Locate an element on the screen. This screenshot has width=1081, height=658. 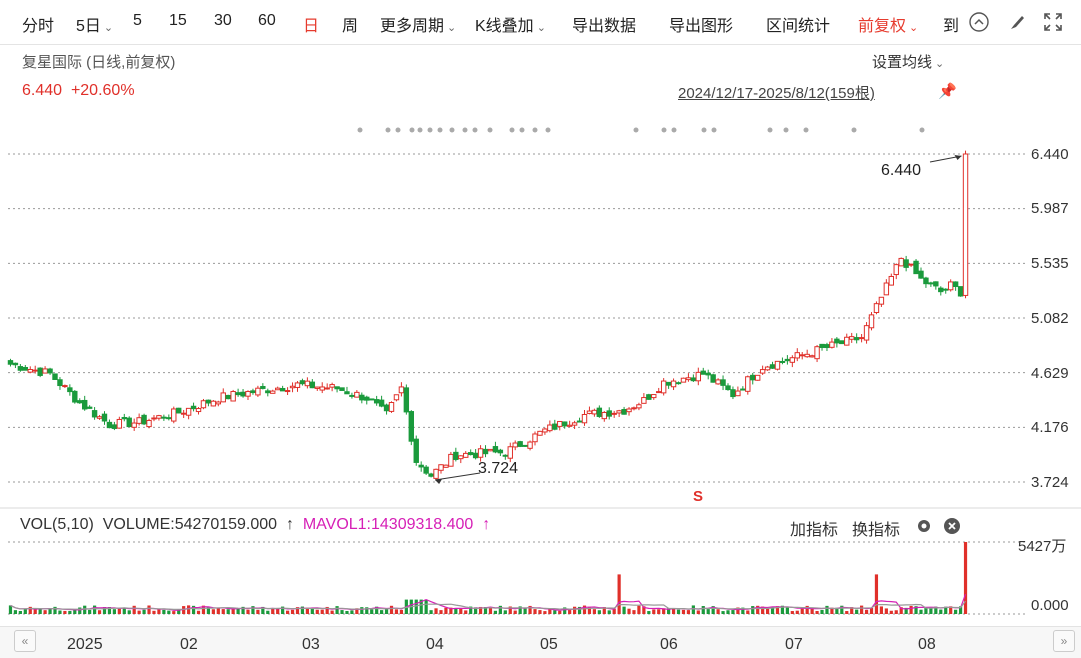
period-day: 日 is located at coordinates (311, 26).